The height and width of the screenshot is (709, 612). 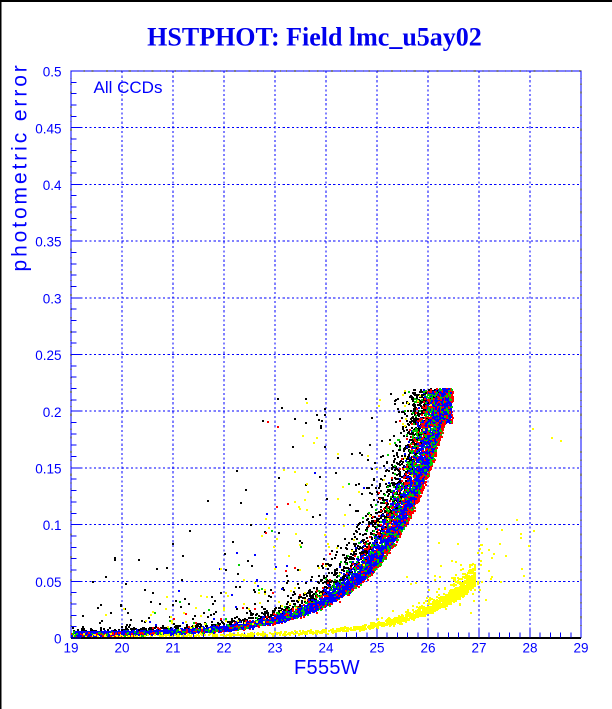 What do you see at coordinates (223, 648) in the screenshot?
I see `svg-text: 22` at bounding box center [223, 648].